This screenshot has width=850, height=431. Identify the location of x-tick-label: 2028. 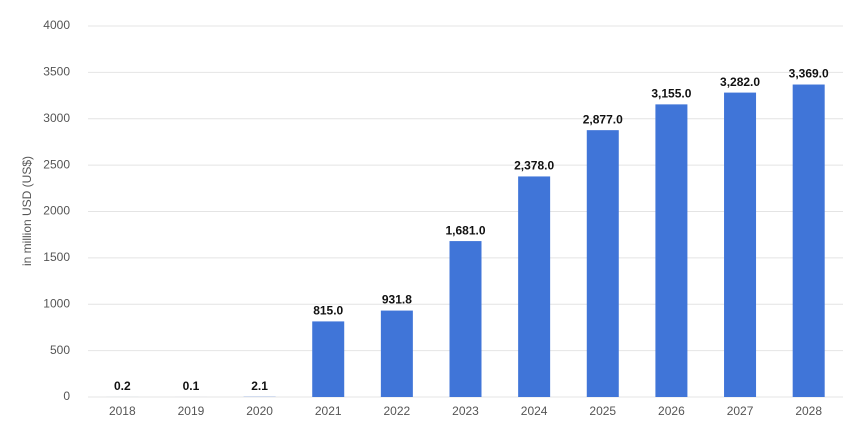
(808, 411).